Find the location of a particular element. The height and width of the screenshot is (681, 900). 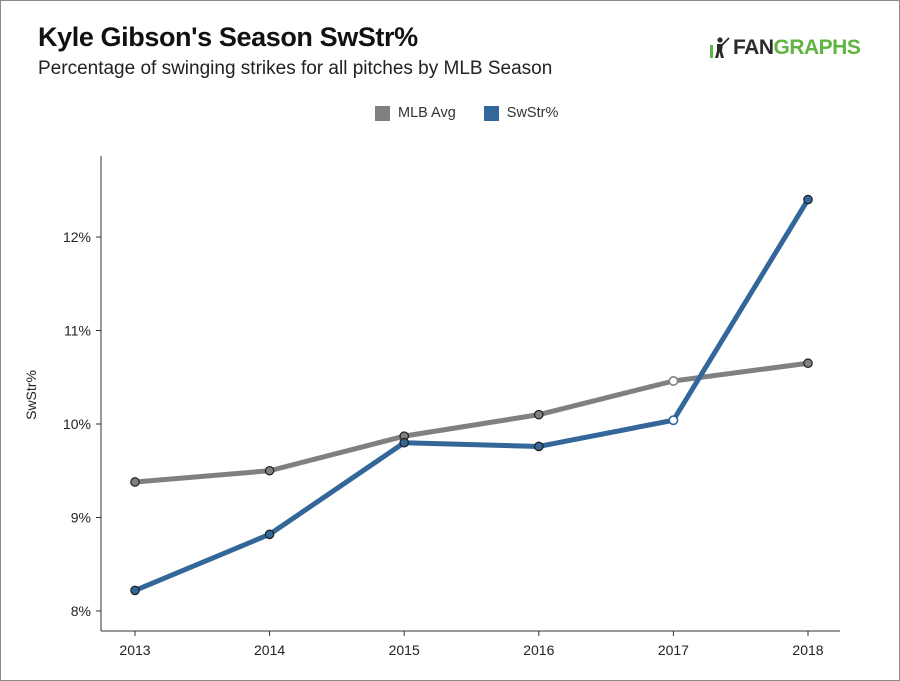

legend-item-mlb-avg: MLB Avg is located at coordinates (415, 113).